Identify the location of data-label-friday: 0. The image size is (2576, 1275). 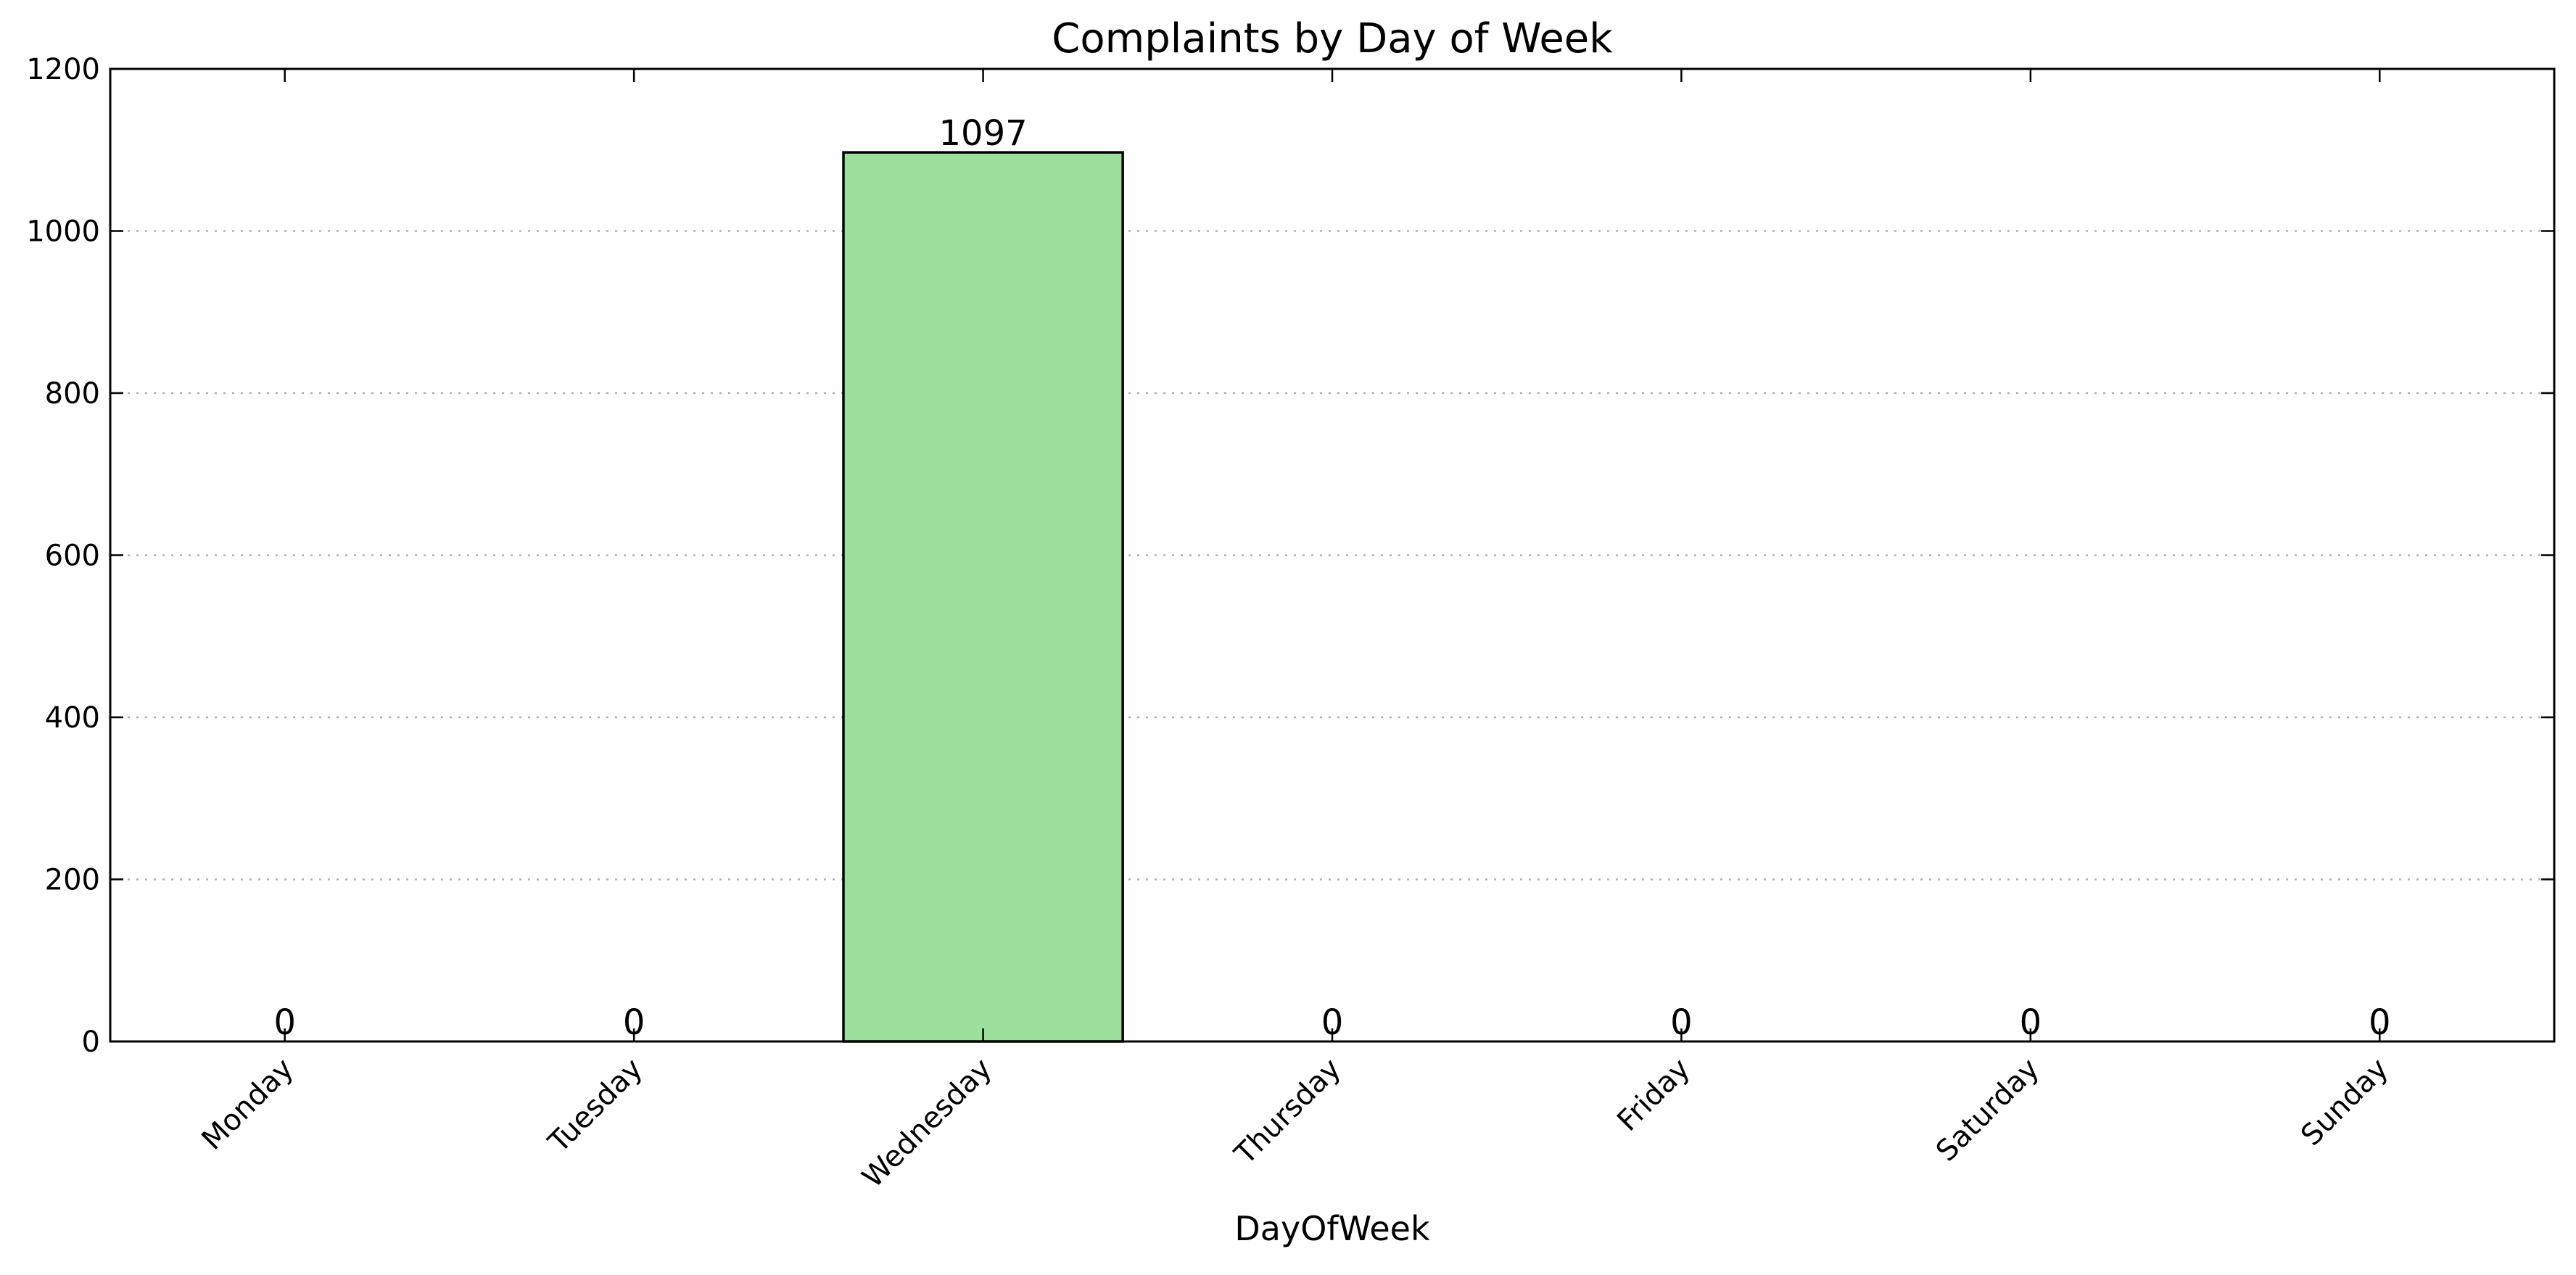
(1681, 1023).